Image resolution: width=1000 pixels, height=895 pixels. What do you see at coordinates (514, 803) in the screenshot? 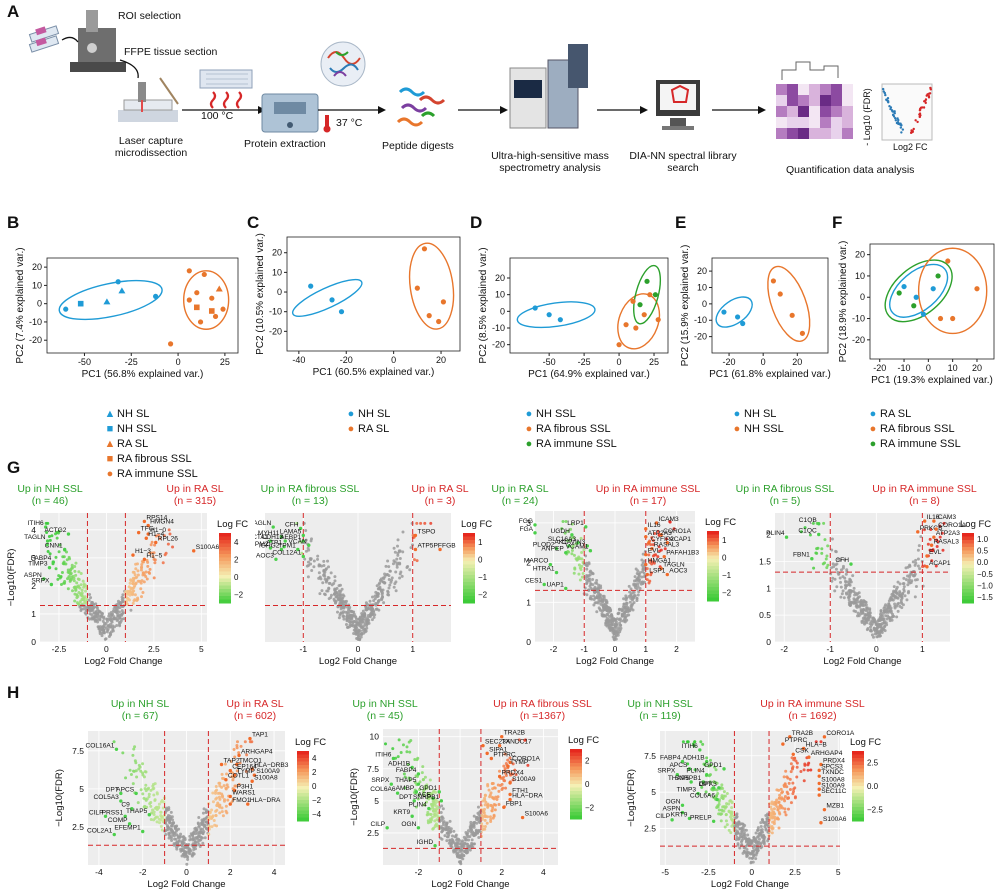
I see `gene-label: FBP1` at bounding box center [514, 803].